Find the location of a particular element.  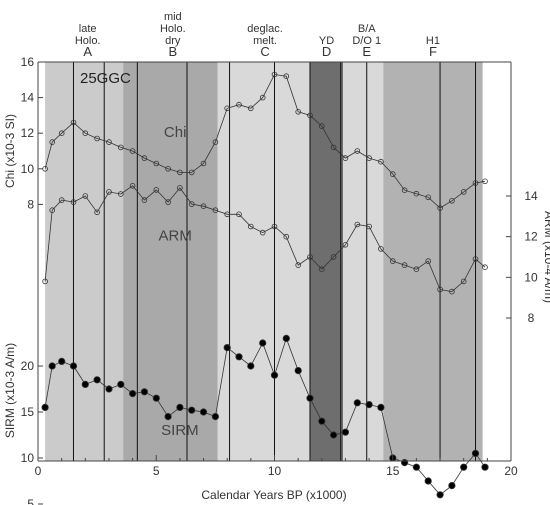

event-label-3-line: YD is located at coordinates (326, 41).